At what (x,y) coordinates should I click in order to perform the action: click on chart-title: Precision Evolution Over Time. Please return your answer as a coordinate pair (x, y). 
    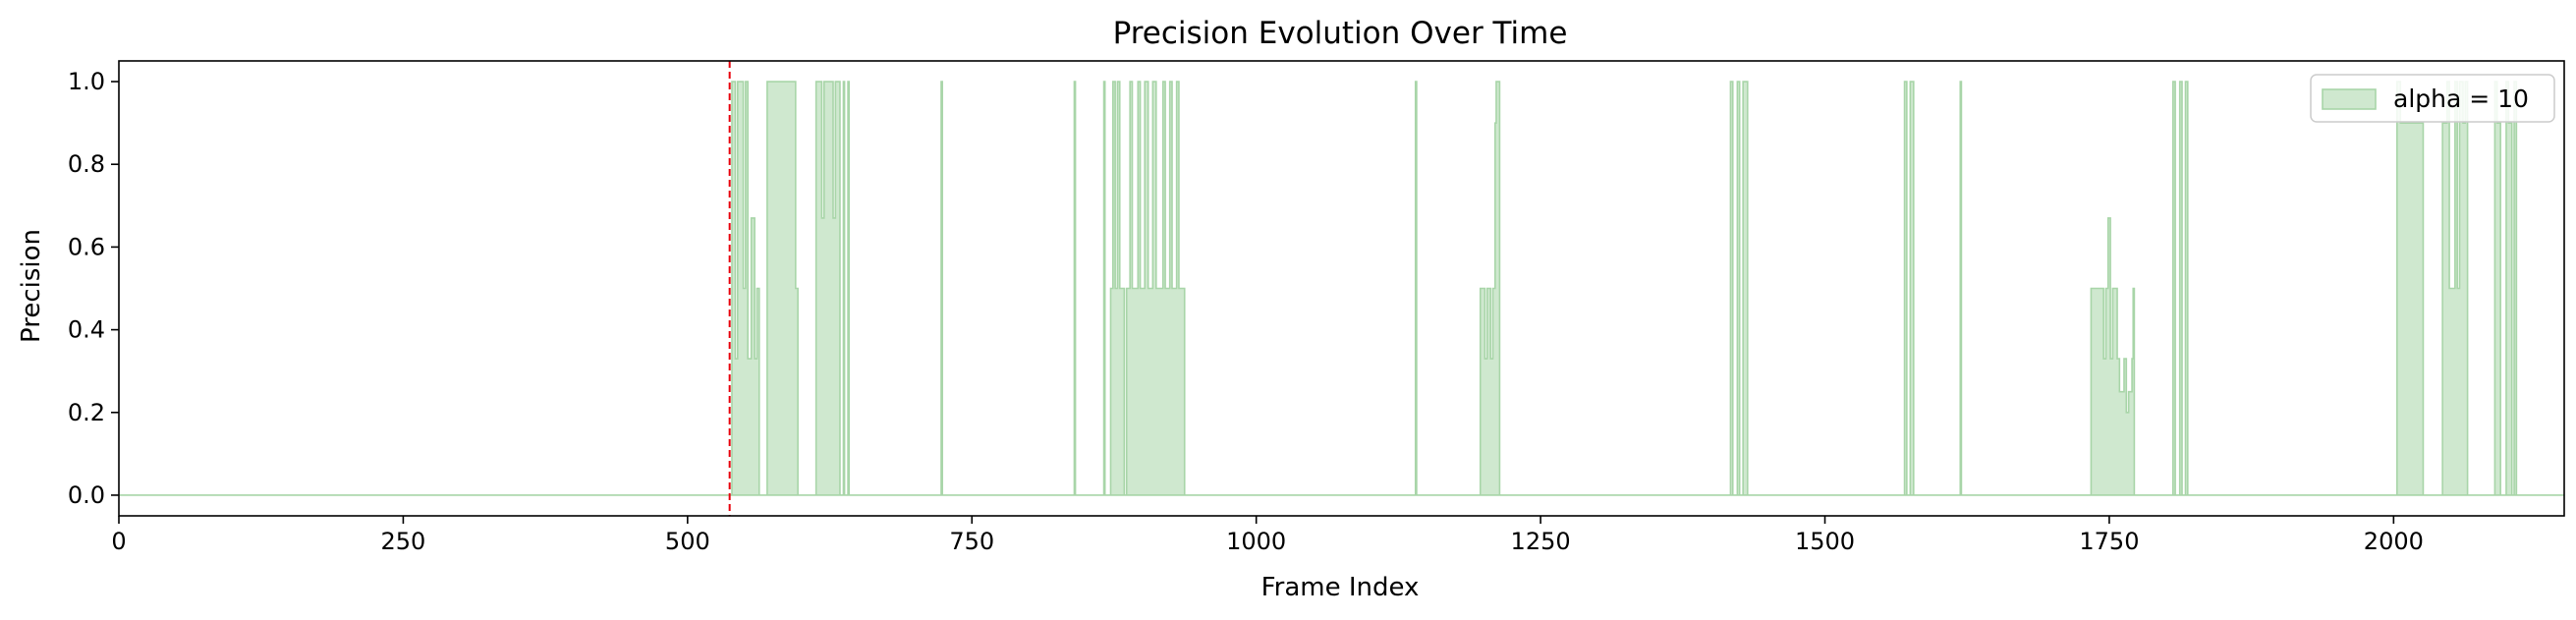
    Looking at the image, I should click on (1340, 33).